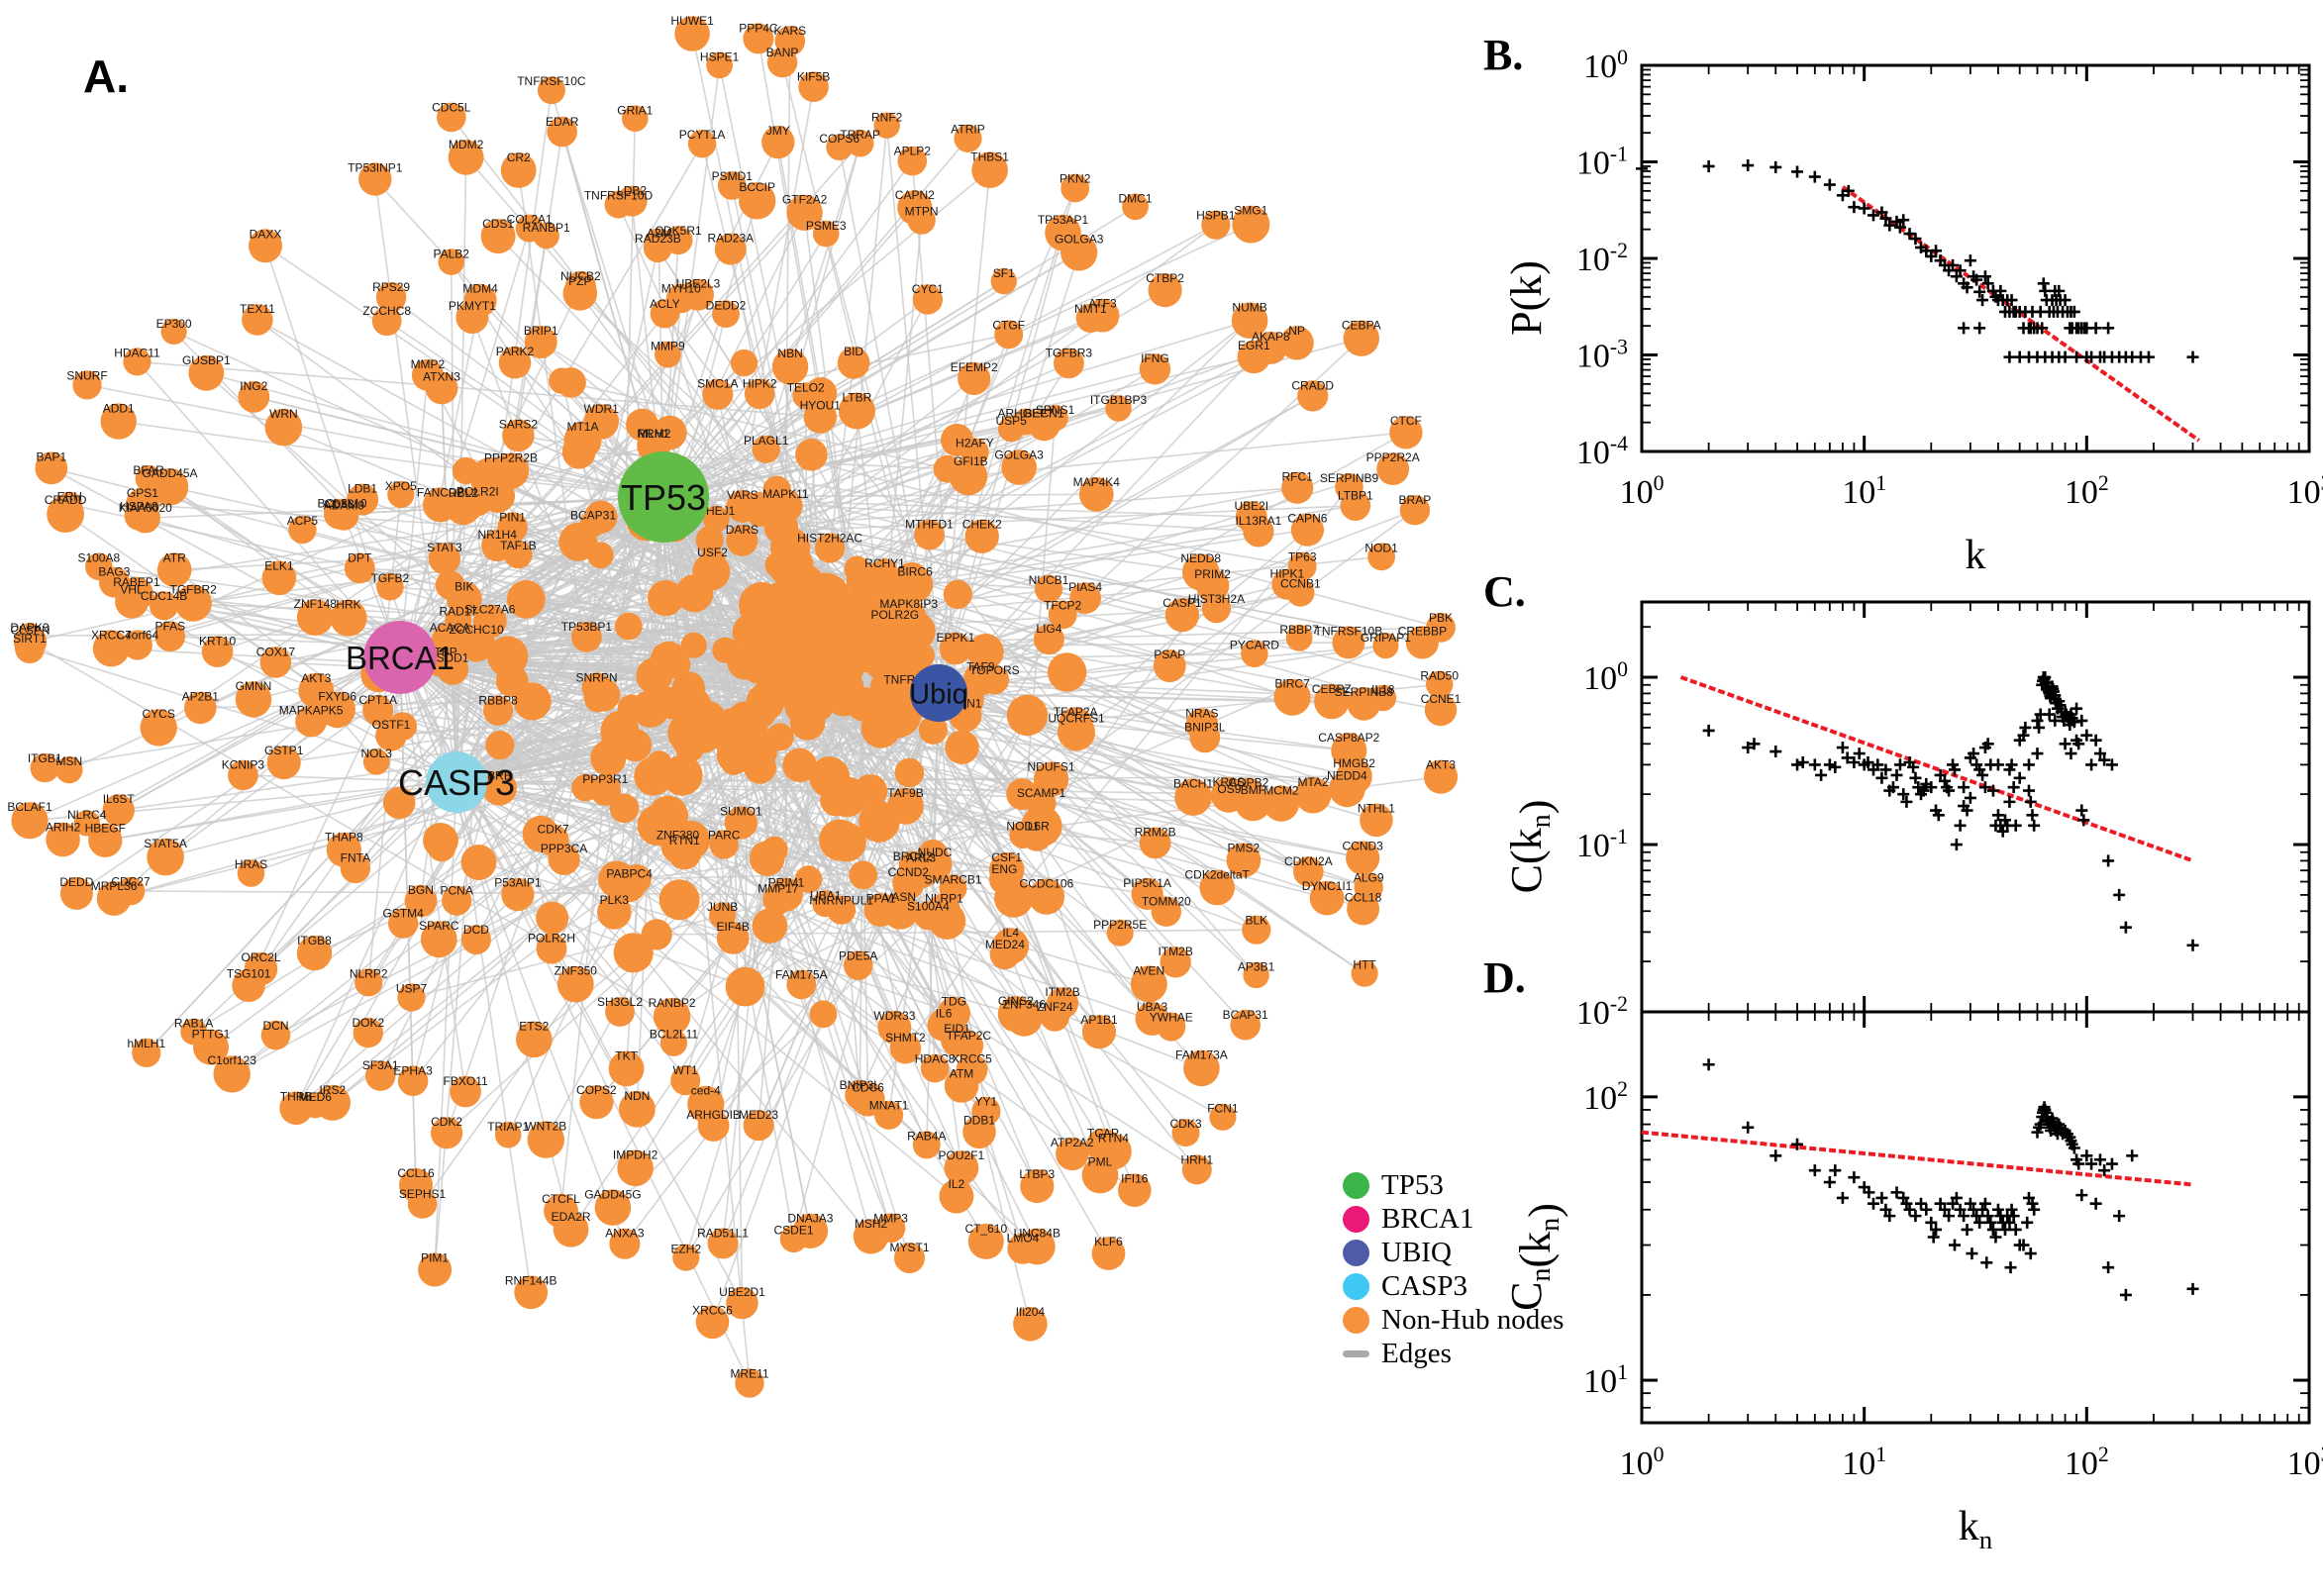  What do you see at coordinates (400, 657) in the screenshot?
I see `hub-node-brca1` at bounding box center [400, 657].